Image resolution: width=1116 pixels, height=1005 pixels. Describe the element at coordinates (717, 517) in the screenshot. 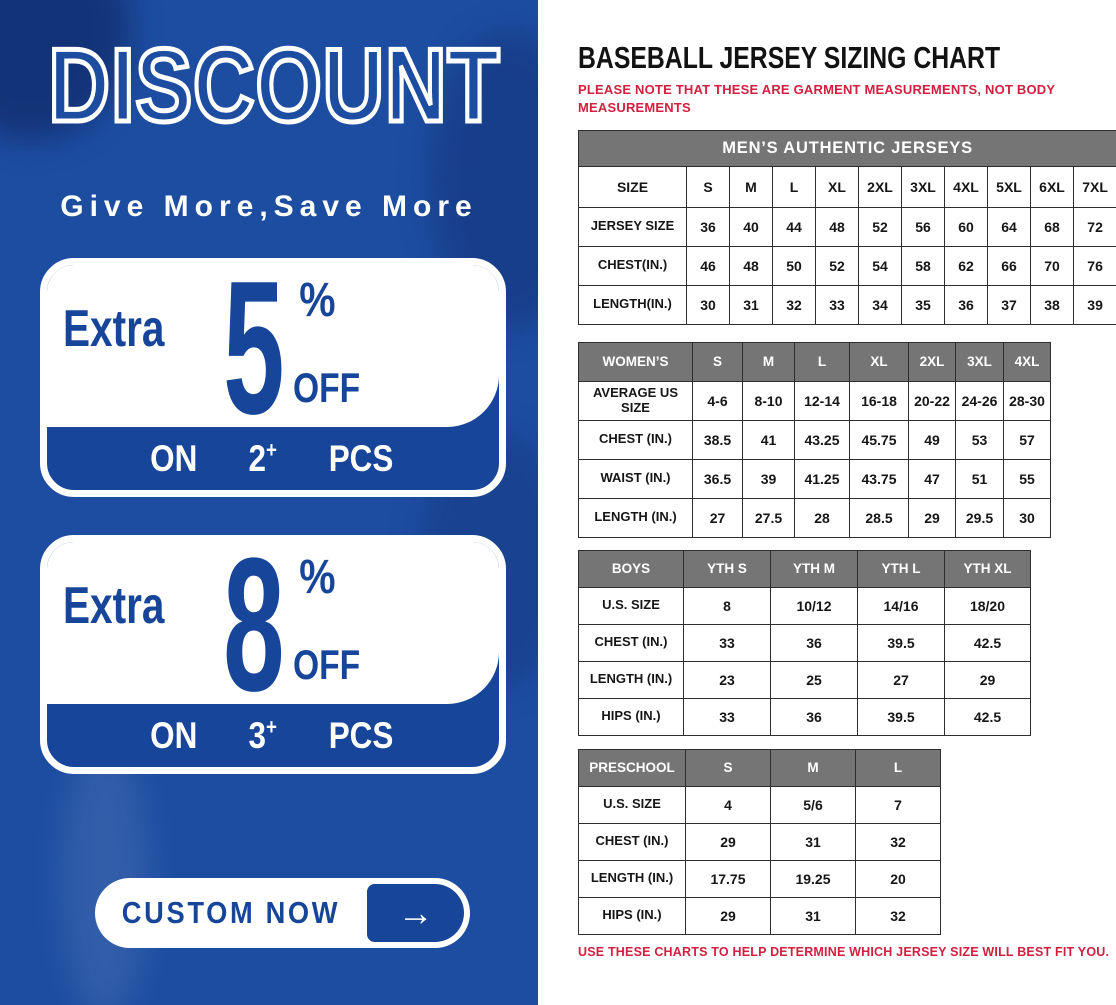

I see `size-value: 27` at that location.